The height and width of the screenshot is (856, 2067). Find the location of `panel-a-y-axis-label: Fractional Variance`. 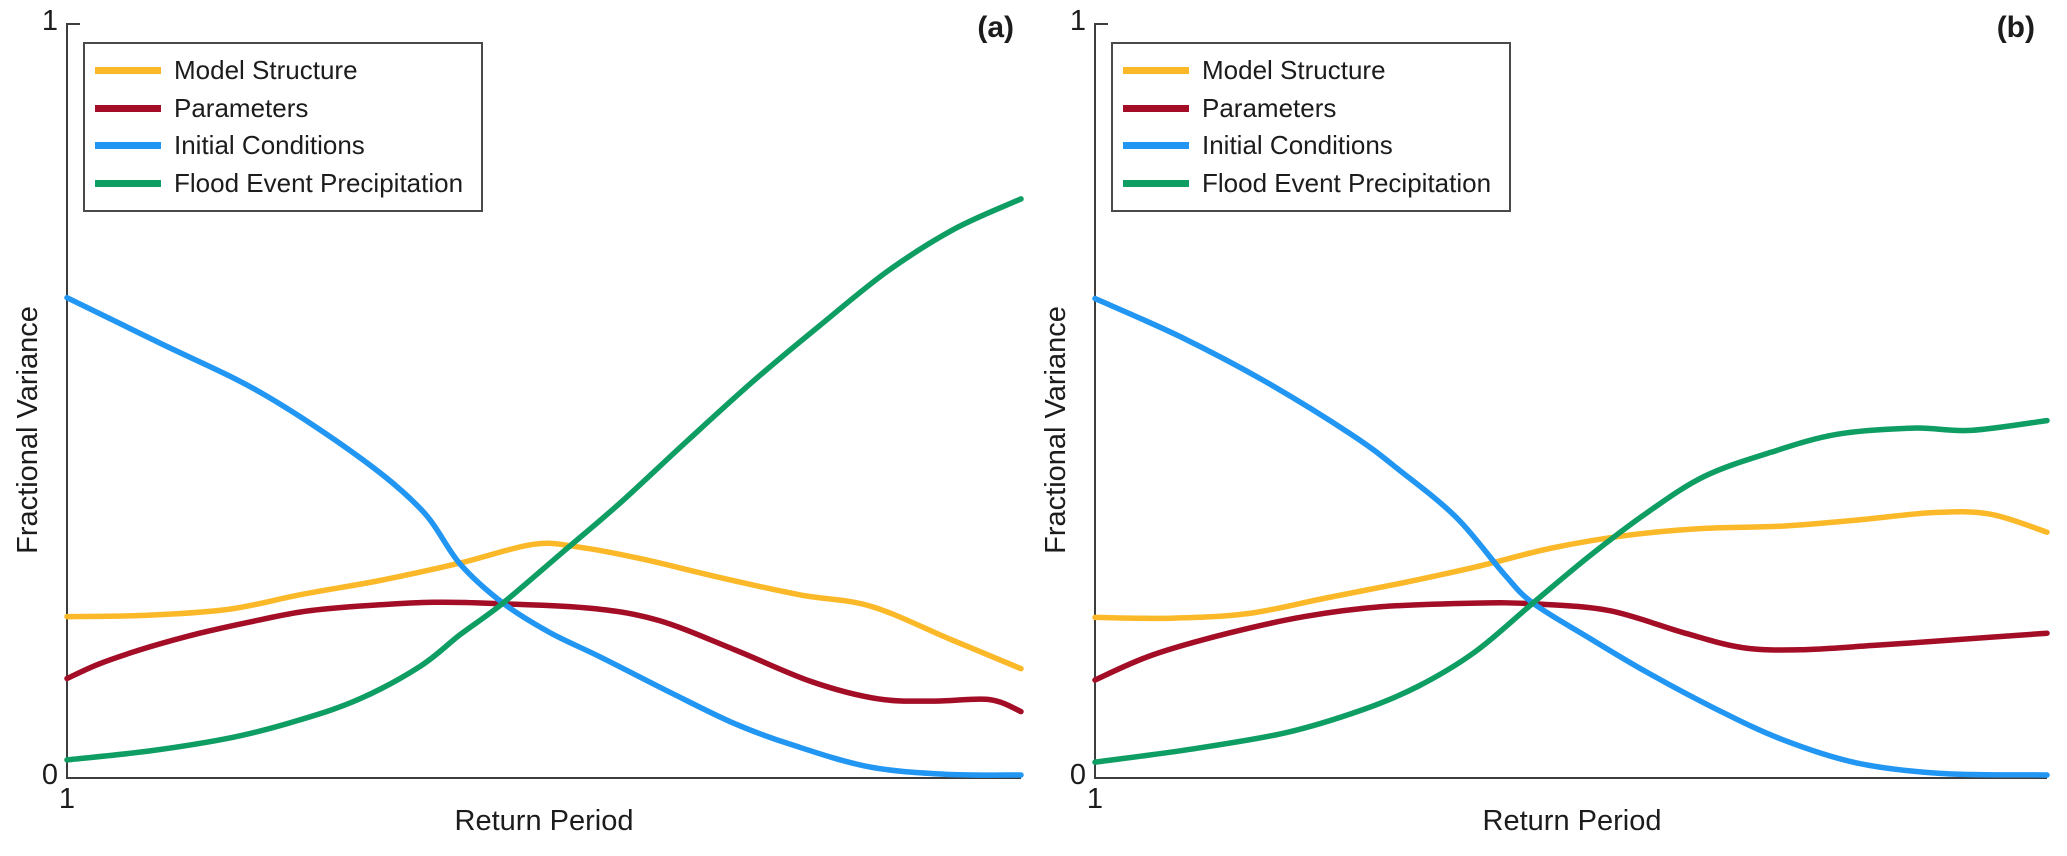

panel-a-y-axis-label: Fractional Variance is located at coordinates (27, 430).